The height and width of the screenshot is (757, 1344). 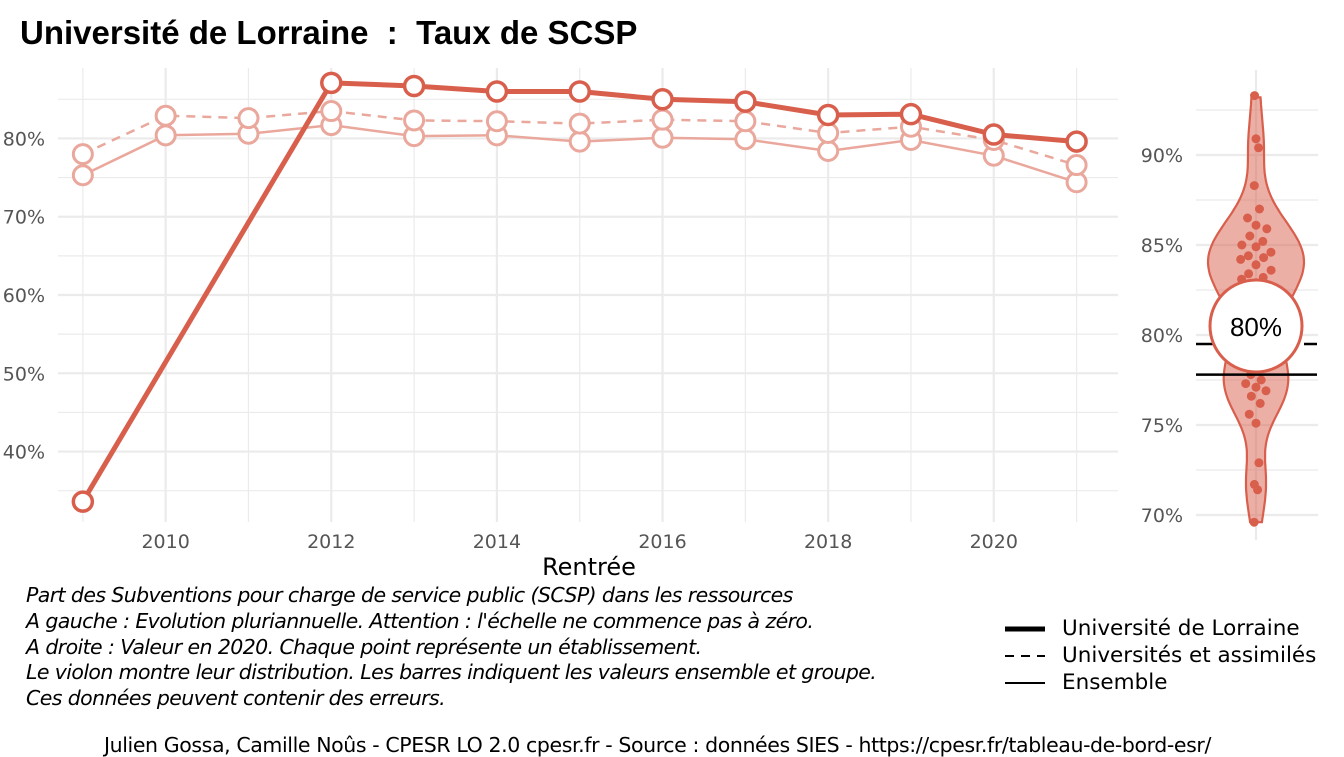 What do you see at coordinates (1115, 682) in the screenshot?
I see `legend-label: Ensemble` at bounding box center [1115, 682].